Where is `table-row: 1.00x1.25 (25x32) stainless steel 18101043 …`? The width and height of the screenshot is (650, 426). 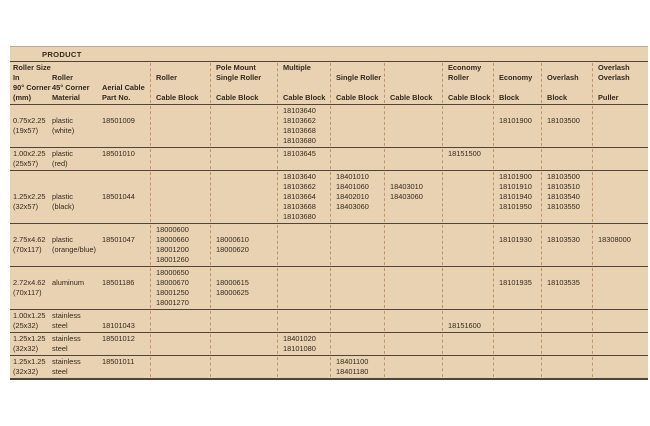
table-row: 1.00x1.25 (25x32) stainless steel 18101043 … is located at coordinates (329, 321).